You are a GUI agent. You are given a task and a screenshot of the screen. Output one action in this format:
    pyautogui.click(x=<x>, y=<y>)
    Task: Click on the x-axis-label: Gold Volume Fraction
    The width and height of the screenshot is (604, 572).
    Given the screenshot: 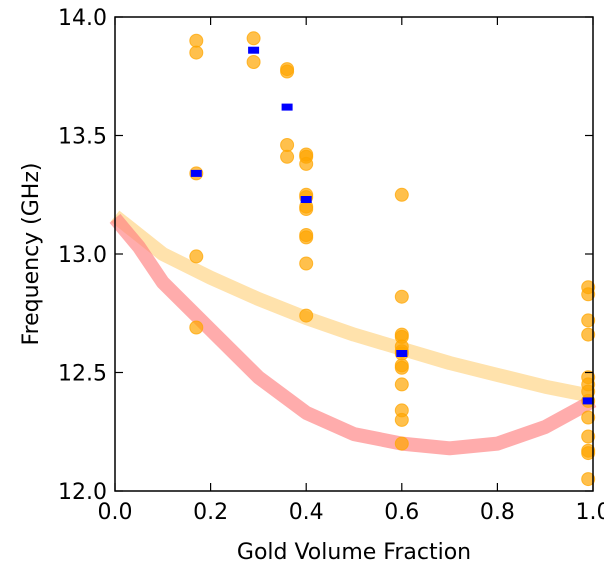 What is the action you would take?
    pyautogui.click(x=354, y=552)
    